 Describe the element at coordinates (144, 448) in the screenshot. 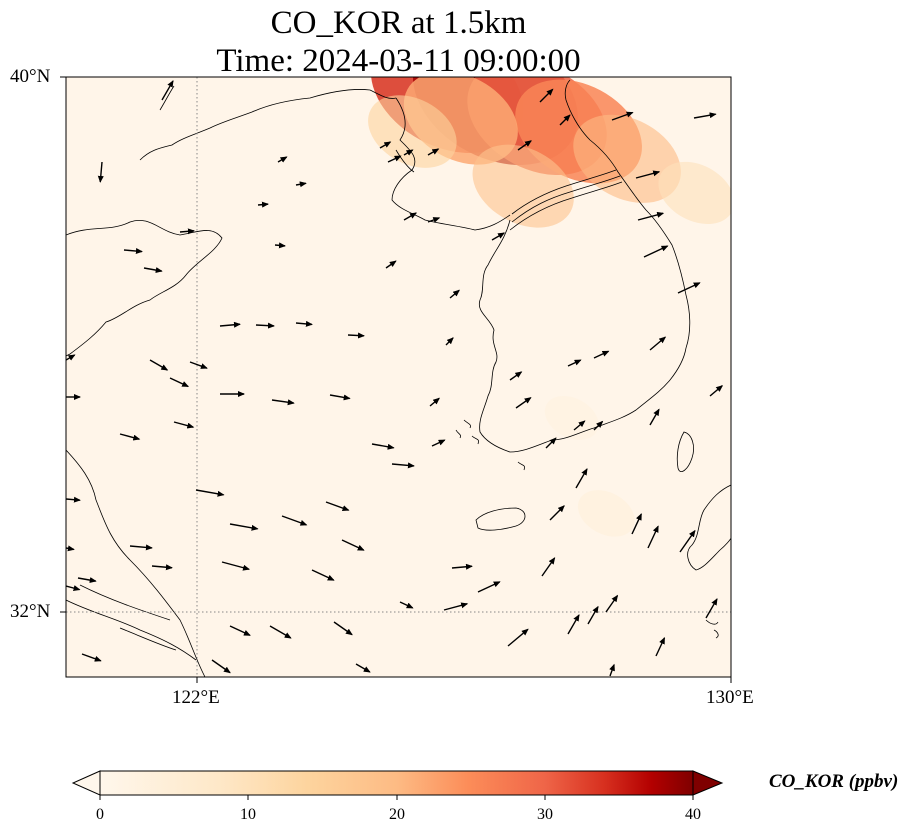

I see `china-coast` at that location.